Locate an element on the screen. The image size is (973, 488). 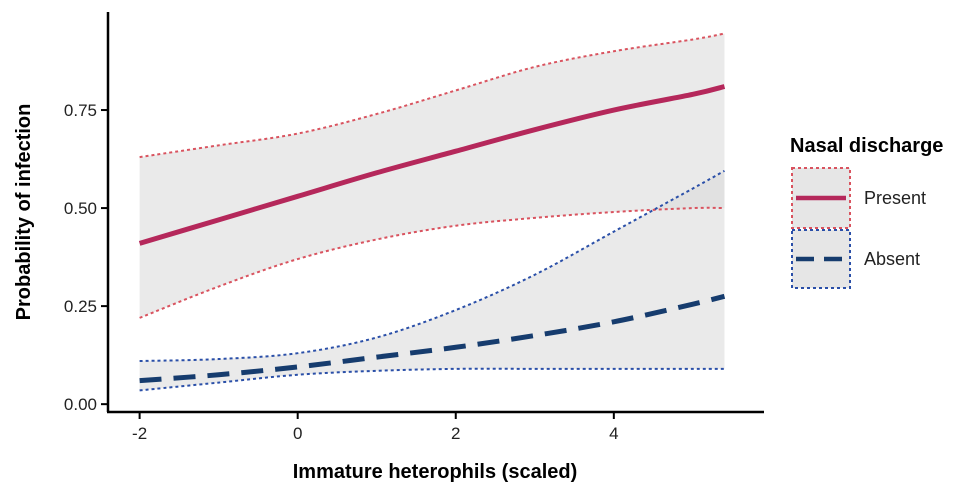
ci-lower-line-present is located at coordinates (432, 262).